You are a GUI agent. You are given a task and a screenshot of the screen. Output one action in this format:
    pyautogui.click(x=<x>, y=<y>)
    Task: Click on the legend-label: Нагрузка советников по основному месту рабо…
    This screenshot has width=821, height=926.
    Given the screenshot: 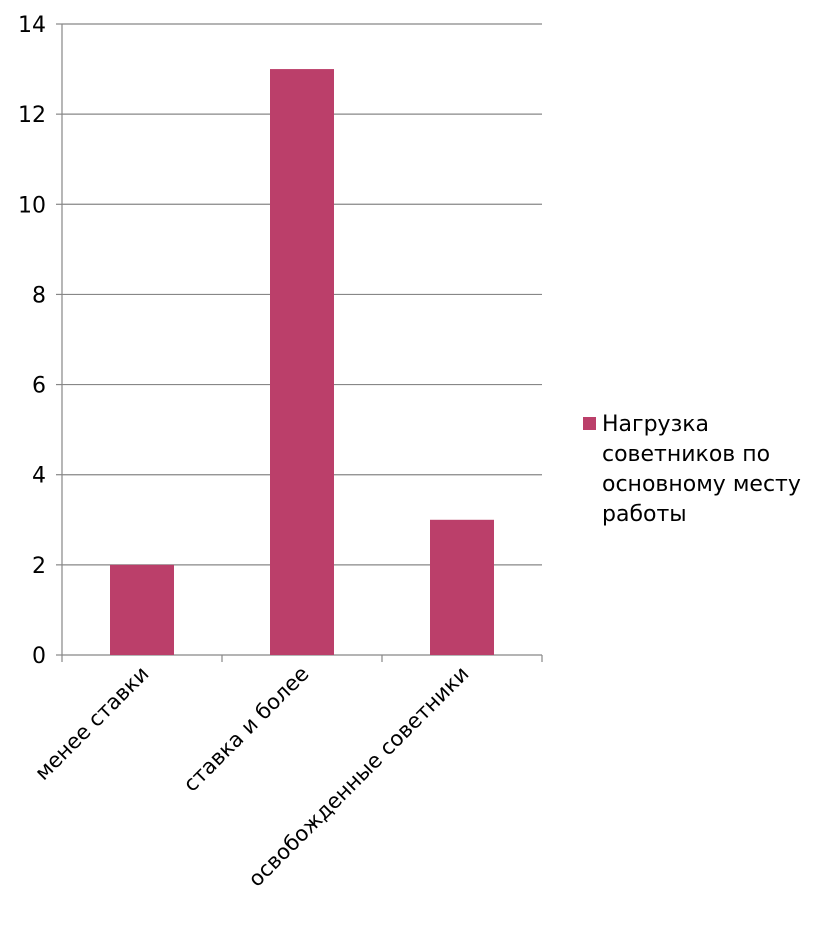 What is the action you would take?
    pyautogui.click(x=701, y=469)
    